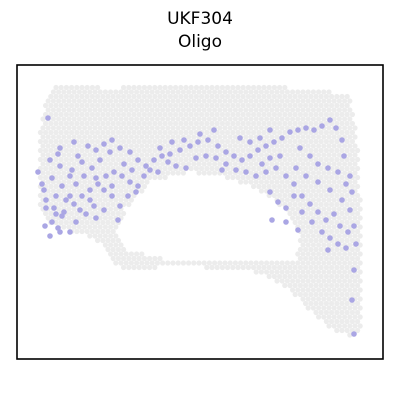 This screenshot has height=400, width=400. What do you see at coordinates (200, 19) in the screenshot?
I see `chart-title: UKF304` at bounding box center [200, 19].